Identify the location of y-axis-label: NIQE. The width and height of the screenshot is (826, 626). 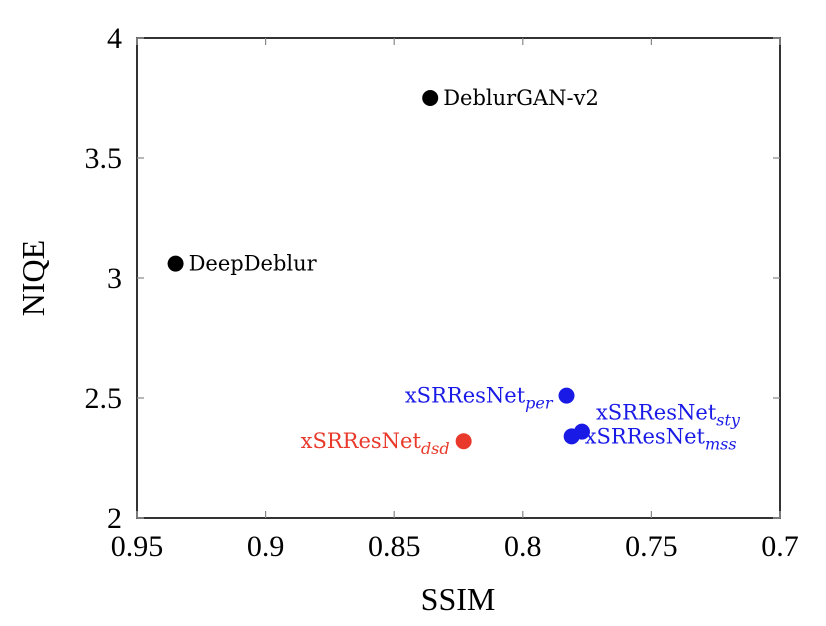
(33, 278).